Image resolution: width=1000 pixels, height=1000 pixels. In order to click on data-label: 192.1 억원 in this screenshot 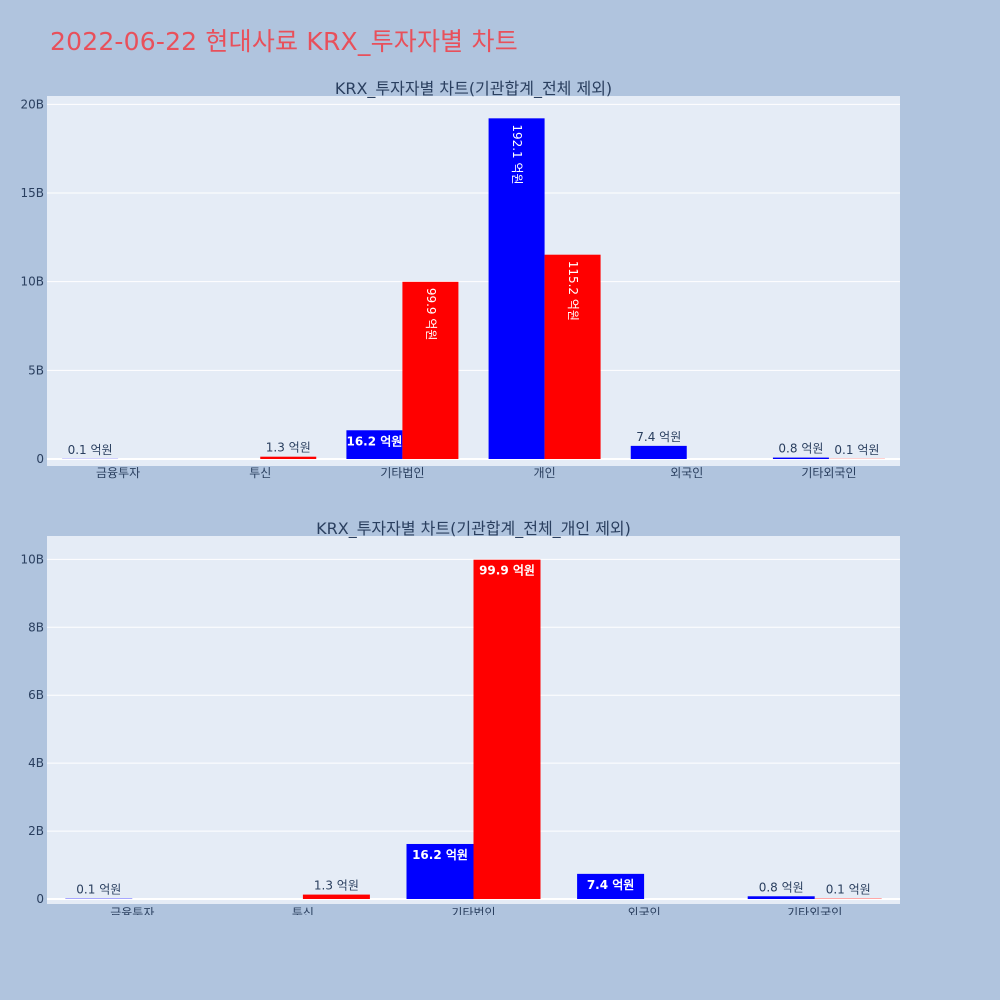, I will do `click(517, 154)`.